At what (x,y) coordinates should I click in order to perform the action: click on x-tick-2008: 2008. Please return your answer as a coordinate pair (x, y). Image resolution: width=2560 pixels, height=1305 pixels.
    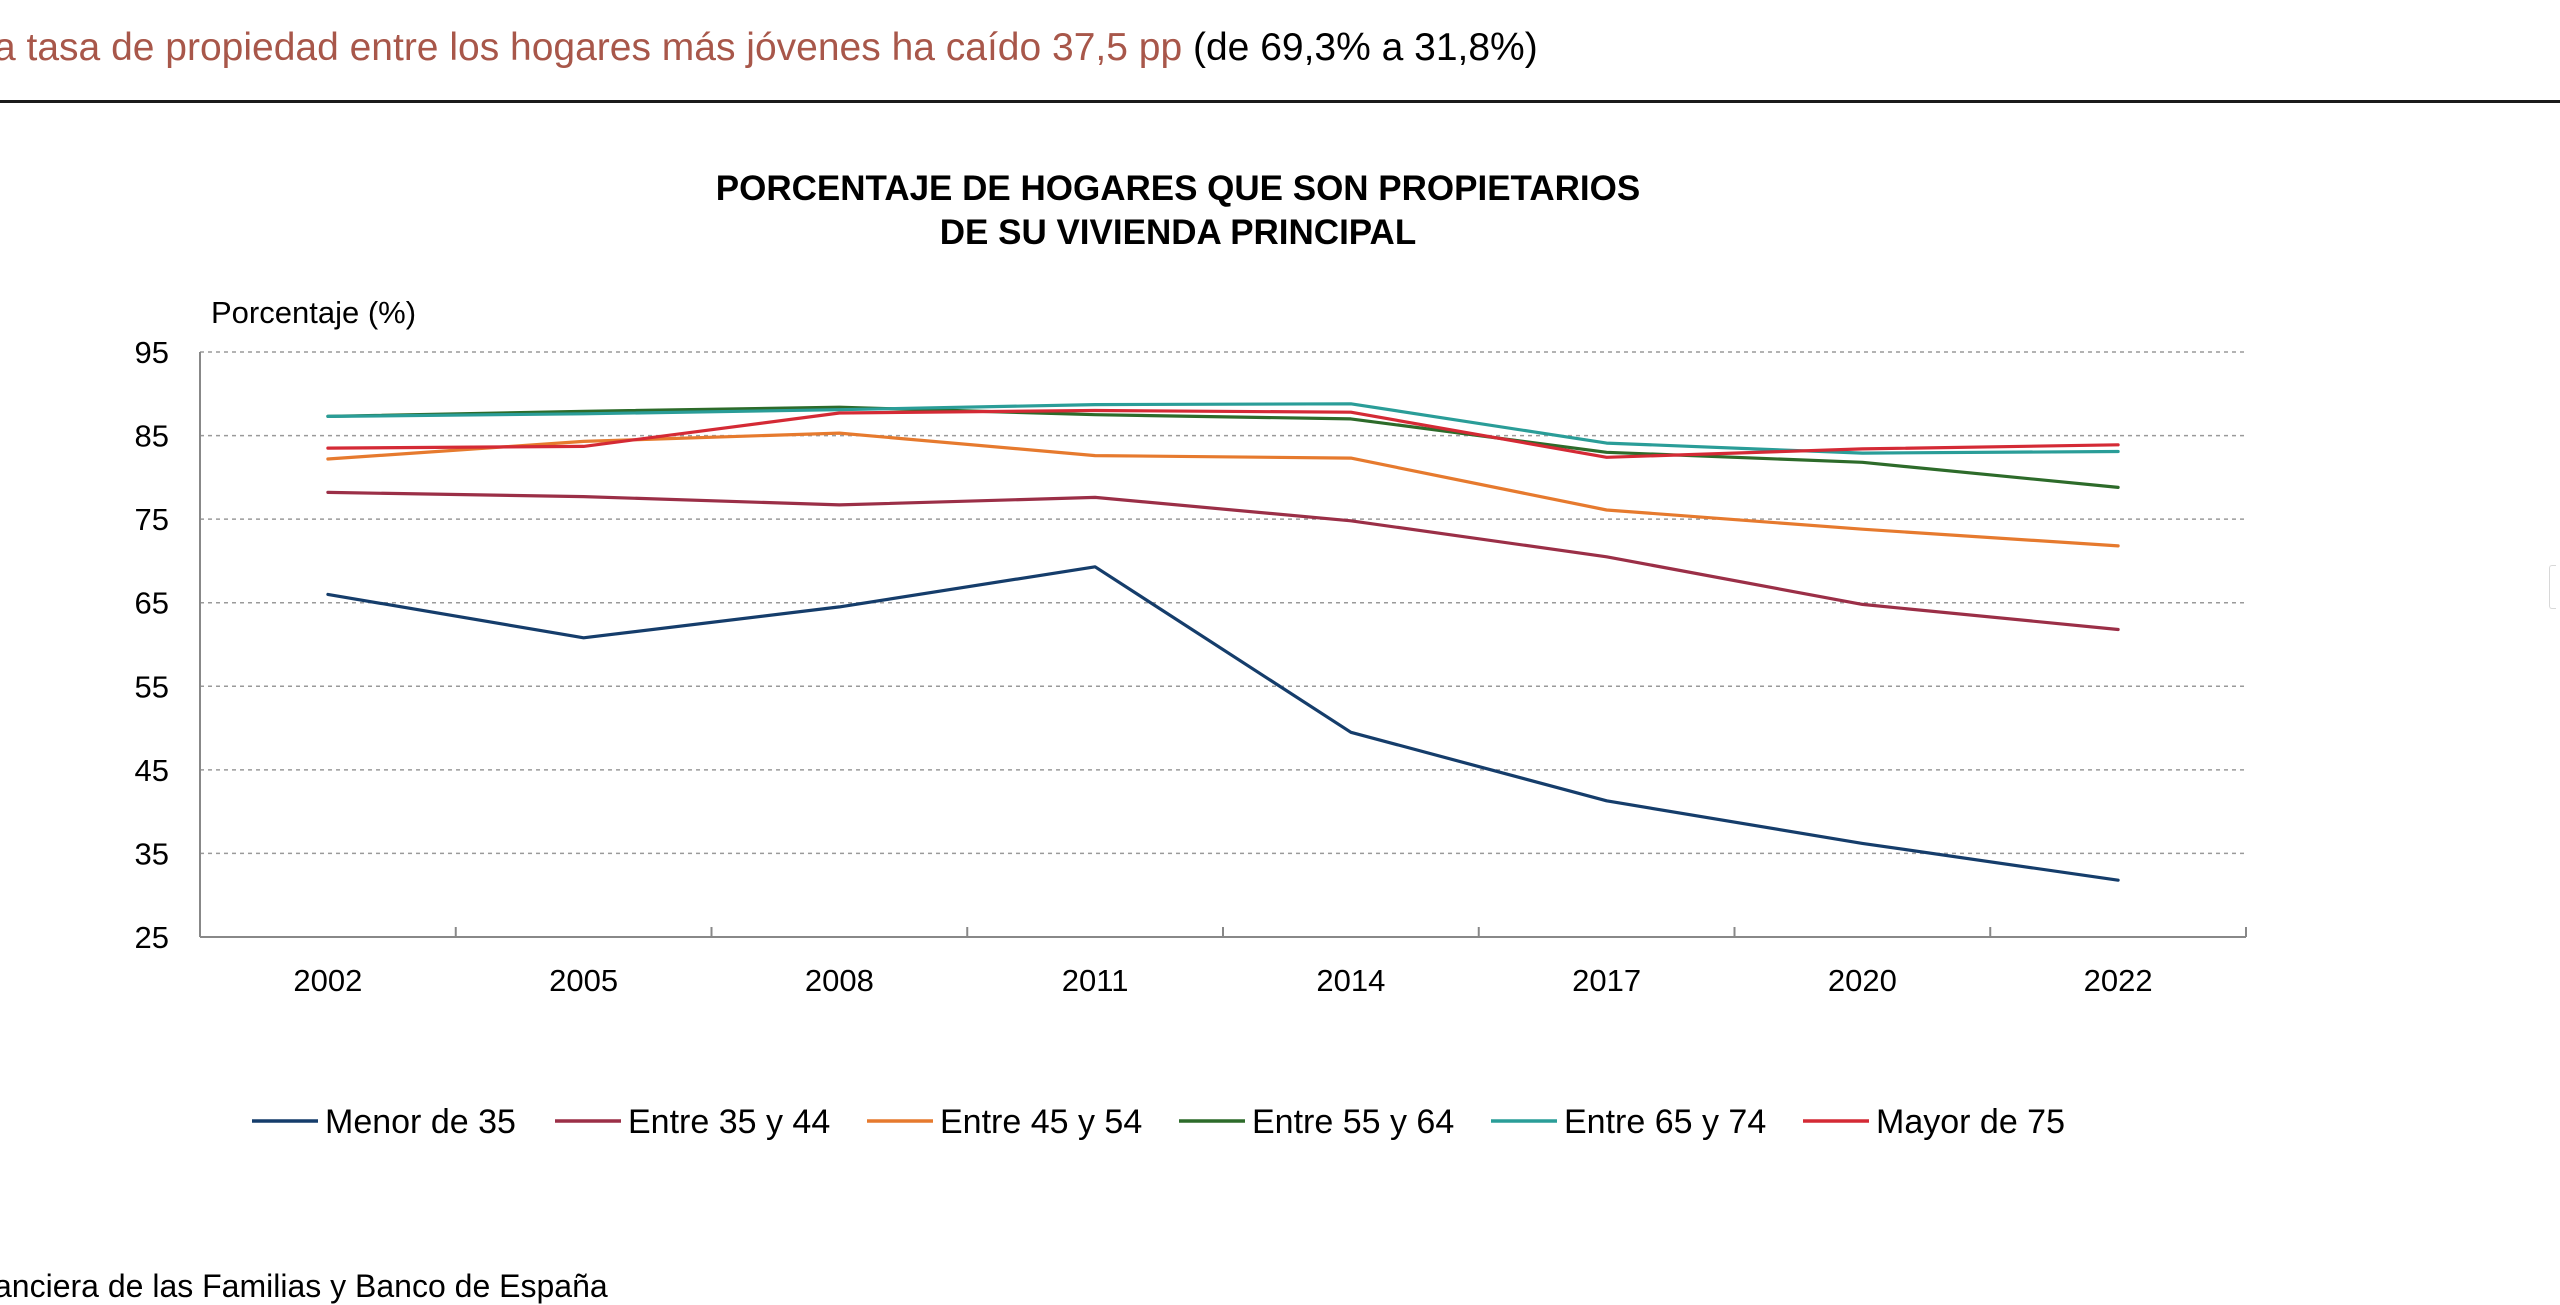
    Looking at the image, I should click on (839, 980).